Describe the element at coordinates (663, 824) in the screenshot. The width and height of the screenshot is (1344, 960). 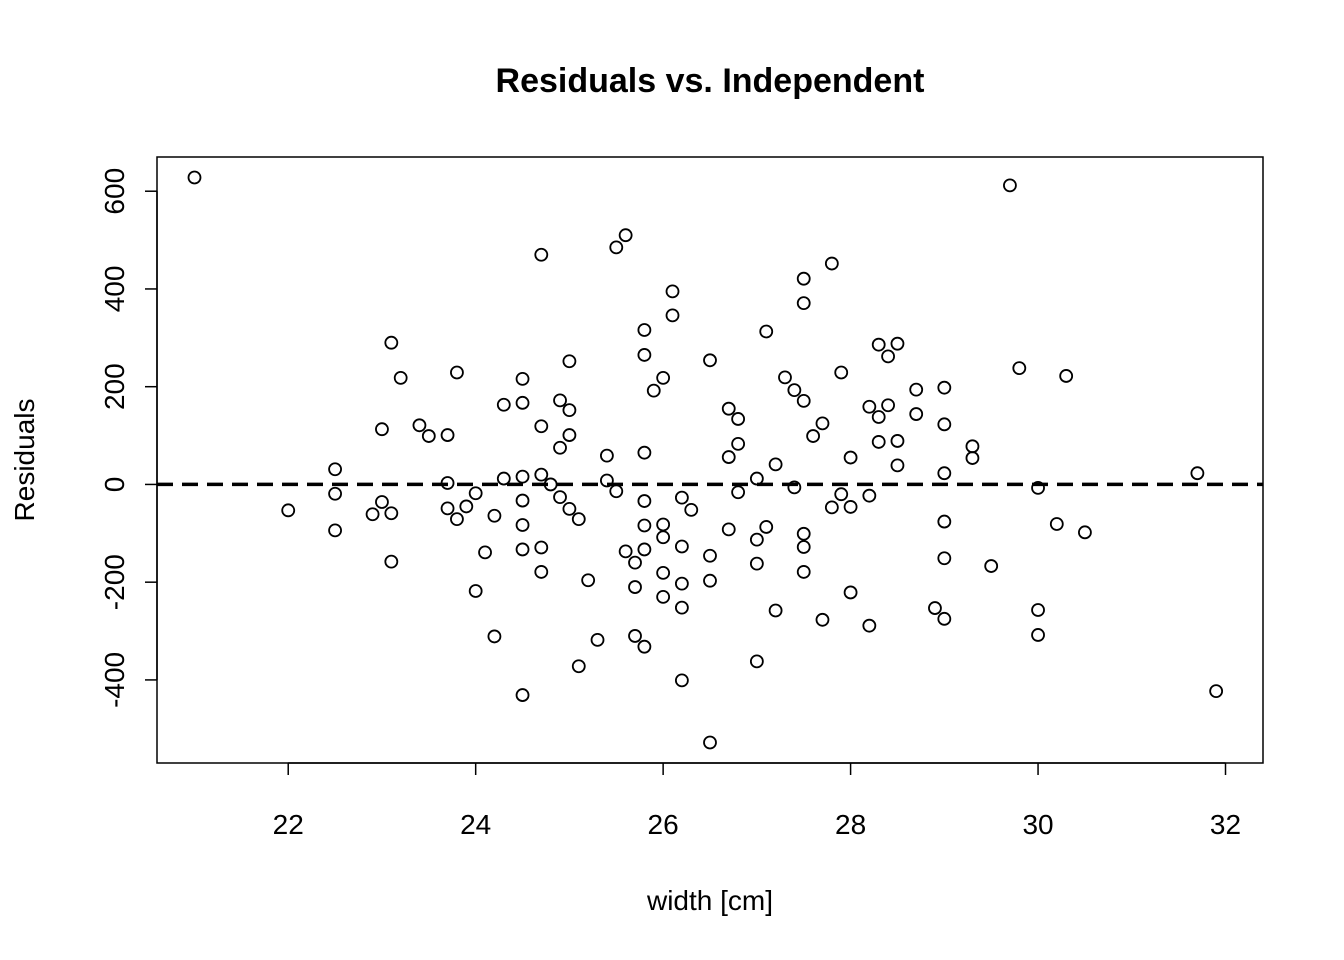
I see `x-tick-label: 26` at that location.